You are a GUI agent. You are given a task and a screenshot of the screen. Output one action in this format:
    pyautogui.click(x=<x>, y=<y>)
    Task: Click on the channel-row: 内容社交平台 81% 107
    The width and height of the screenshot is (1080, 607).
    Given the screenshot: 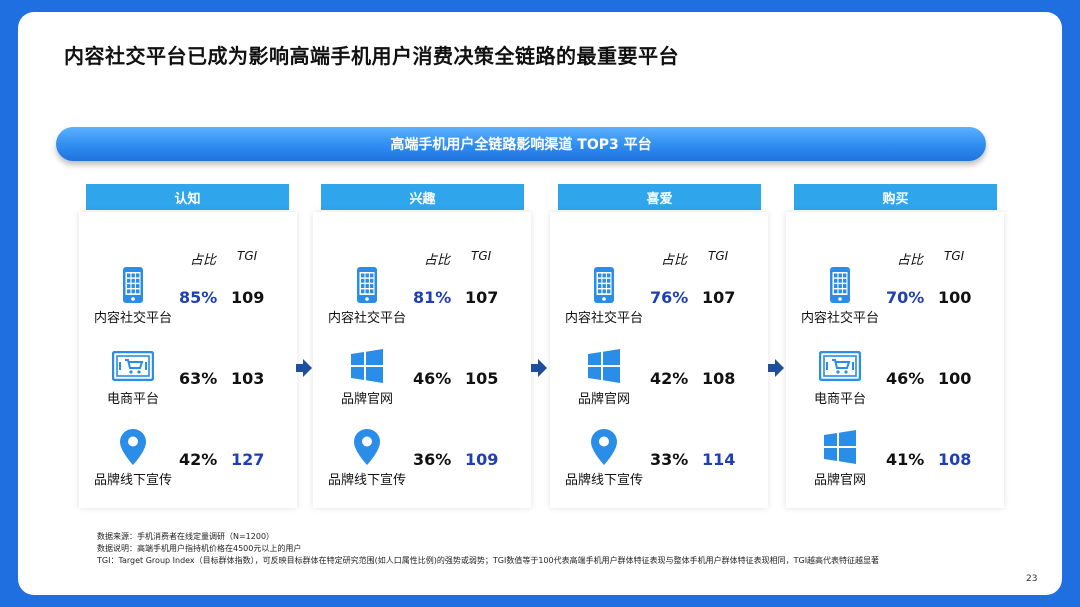 What is the action you would take?
    pyautogui.click(x=422, y=298)
    